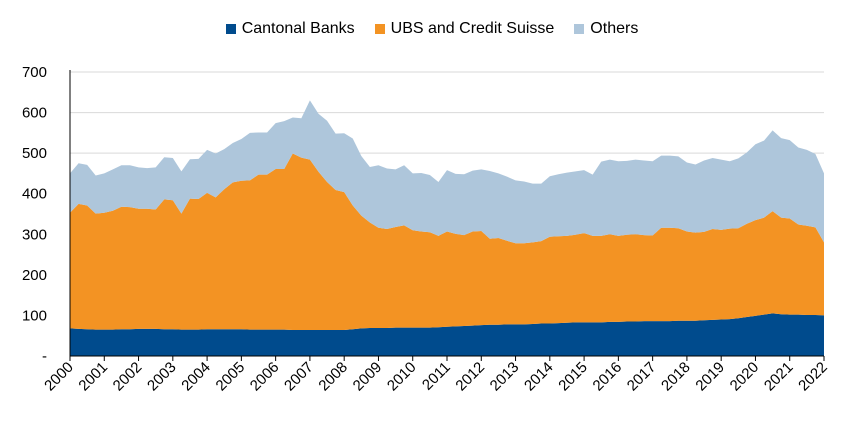 The height and width of the screenshot is (424, 864). I want to click on y-tick-label: -, so click(44, 356).